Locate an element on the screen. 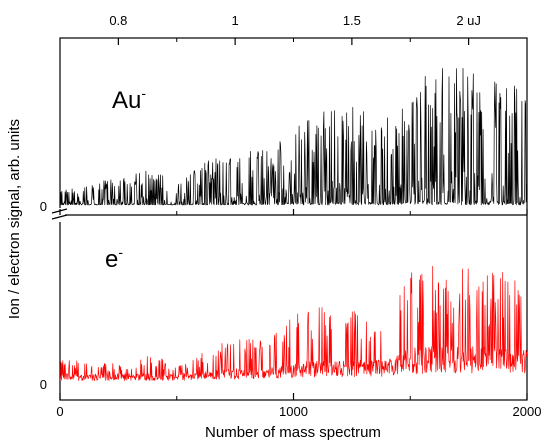 The width and height of the screenshot is (550, 445). series-label-au: Au- is located at coordinates (129, 99).